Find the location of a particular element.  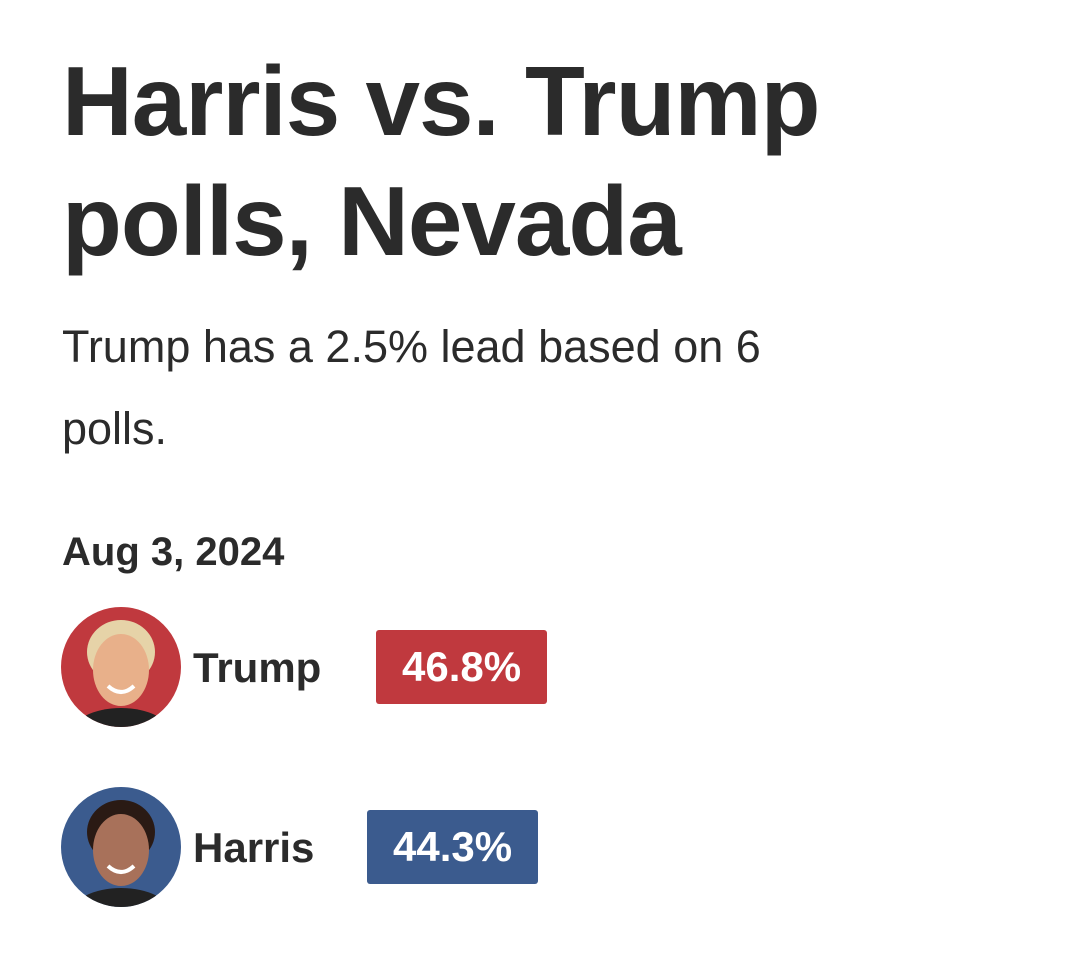

candidate-row: Harris 44.3% is located at coordinates (410, 847).